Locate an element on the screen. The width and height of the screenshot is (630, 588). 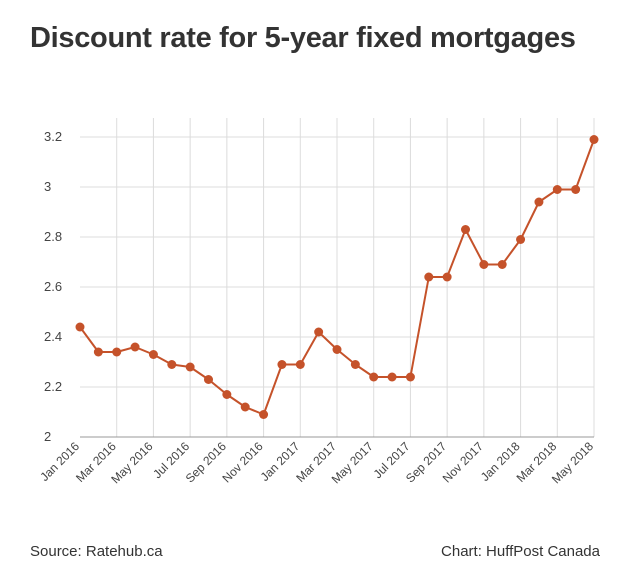
chart-credit: Chart: HuffPost Canada is located at coordinates (520, 551).